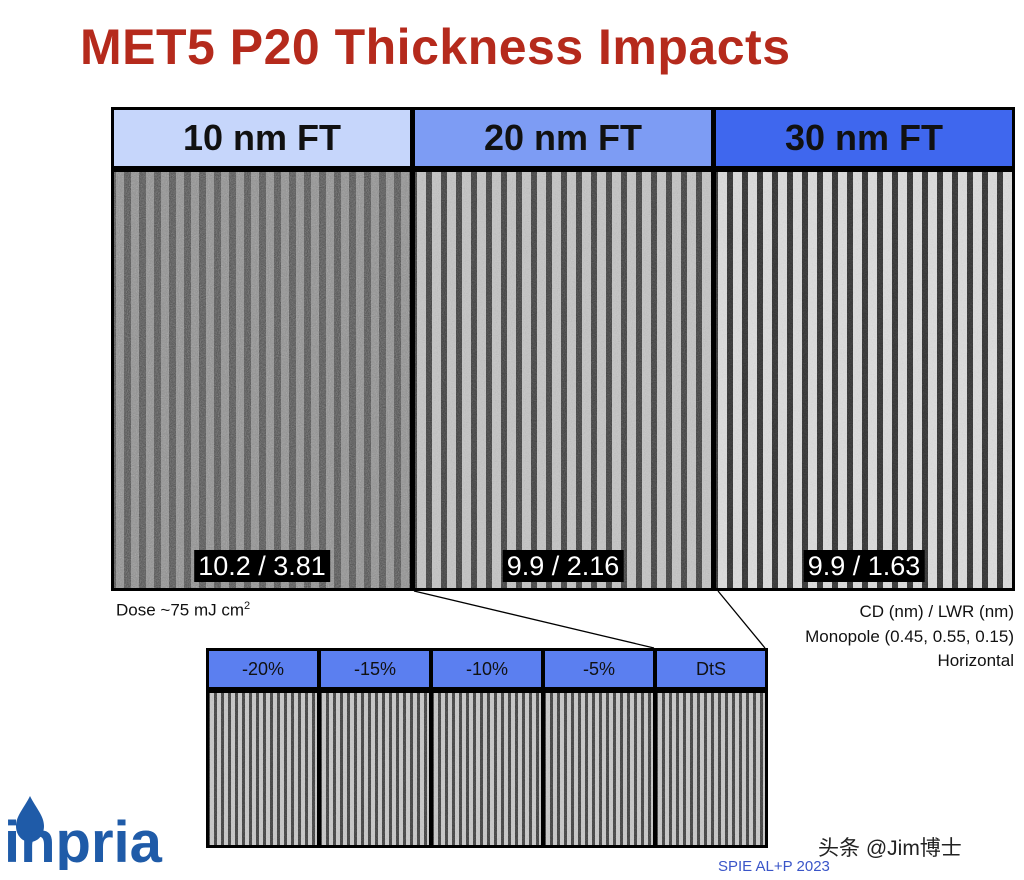 This screenshot has width=1024, height=880. Describe the element at coordinates (711, 669) in the screenshot. I see `dose-step-label: DtS` at that location.